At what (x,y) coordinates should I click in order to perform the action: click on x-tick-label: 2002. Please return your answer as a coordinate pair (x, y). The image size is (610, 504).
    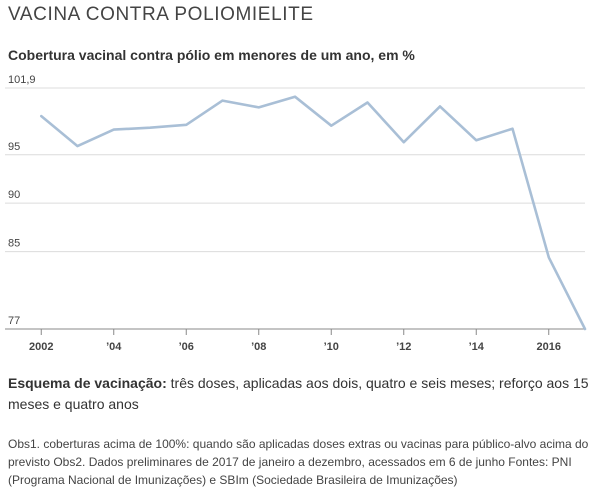
    Looking at the image, I should click on (41, 347).